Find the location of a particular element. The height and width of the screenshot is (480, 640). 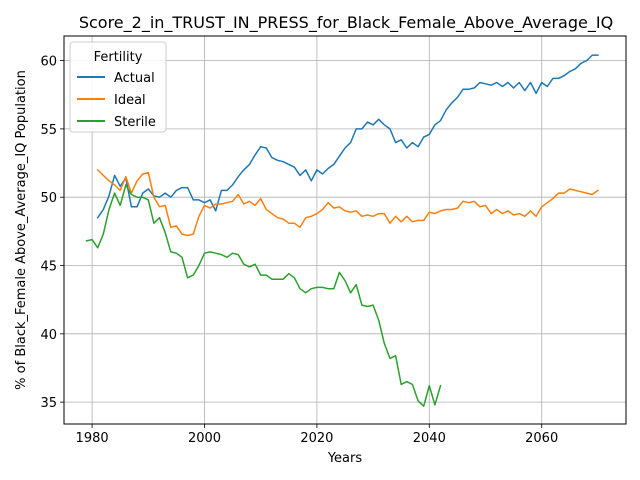

y-tick-label: 35 is located at coordinates (48, 403).